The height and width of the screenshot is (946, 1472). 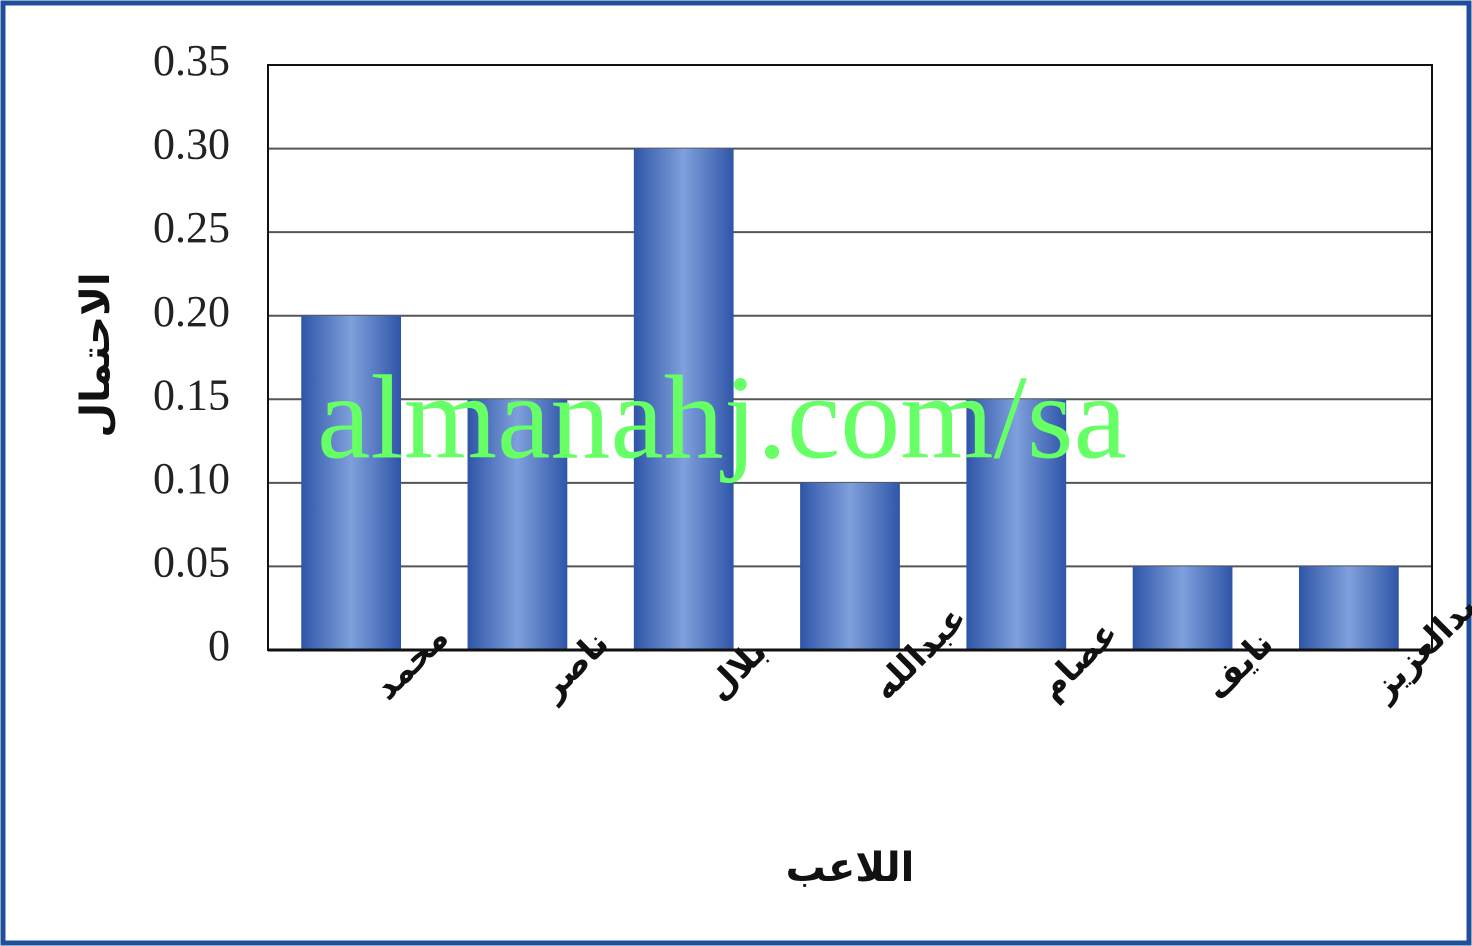 I want to click on y-tick-label: 0.05, so click(x=191, y=562).